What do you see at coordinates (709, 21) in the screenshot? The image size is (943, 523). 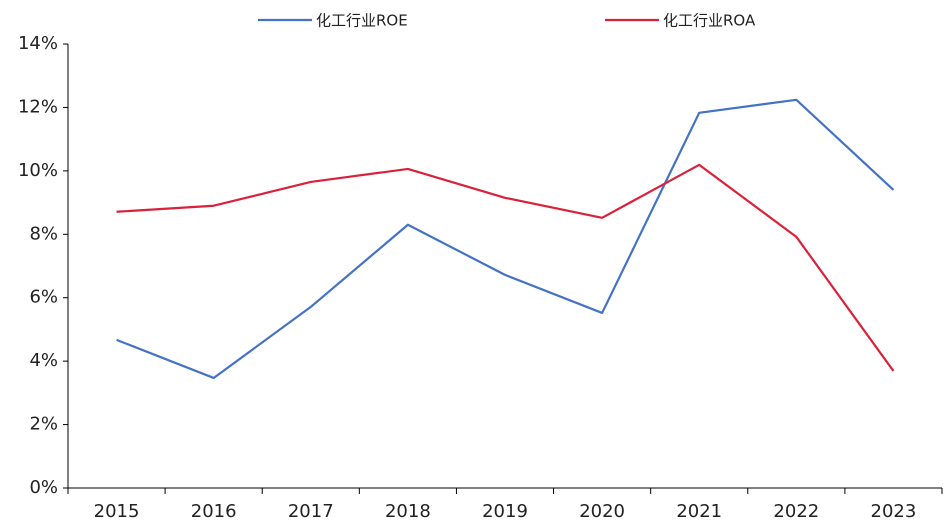 I see `legend-label: 化工行业ROA` at bounding box center [709, 21].